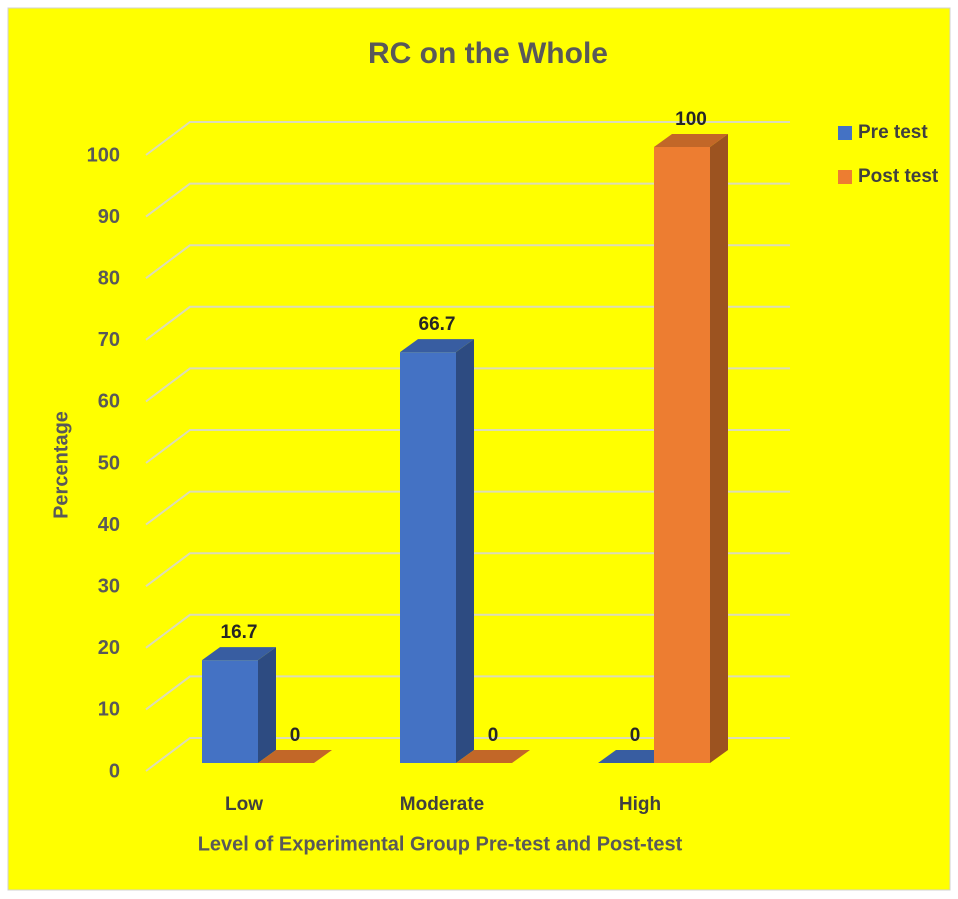  I want to click on x-tick-label: Moderate, so click(442, 804).